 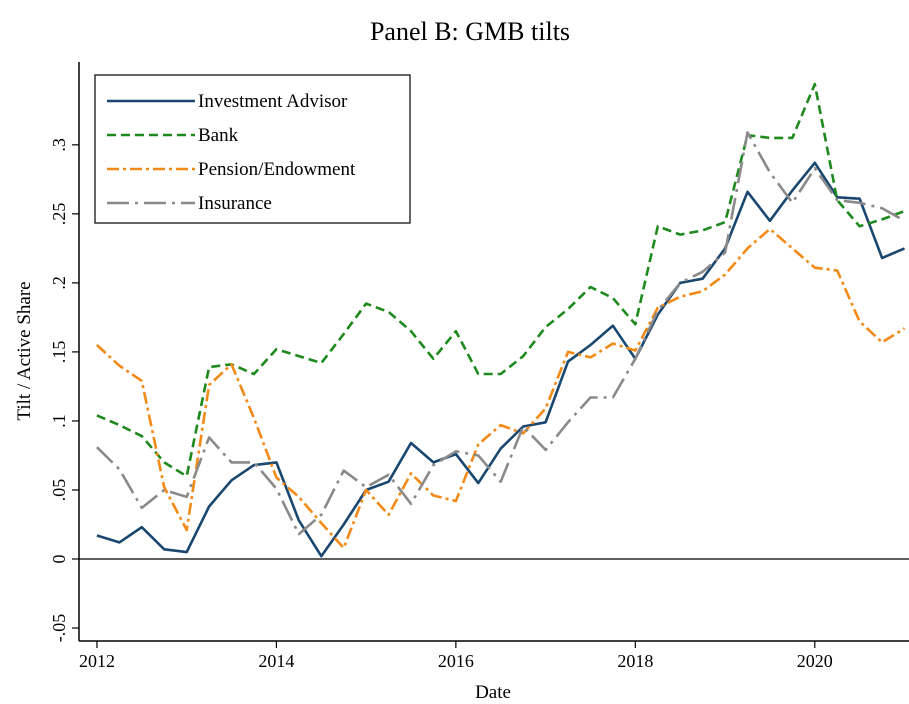 What do you see at coordinates (59, 490) in the screenshot?
I see `y-tick-label: .05` at bounding box center [59, 490].